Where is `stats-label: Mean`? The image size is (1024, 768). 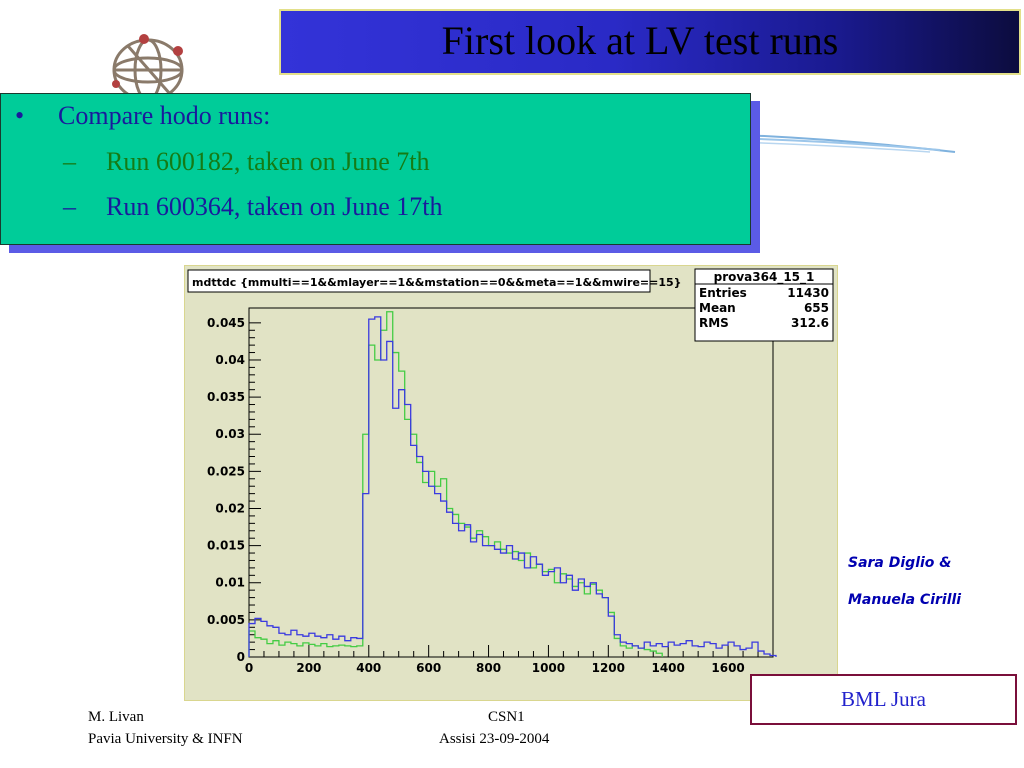 stats-label: Mean is located at coordinates (717, 308).